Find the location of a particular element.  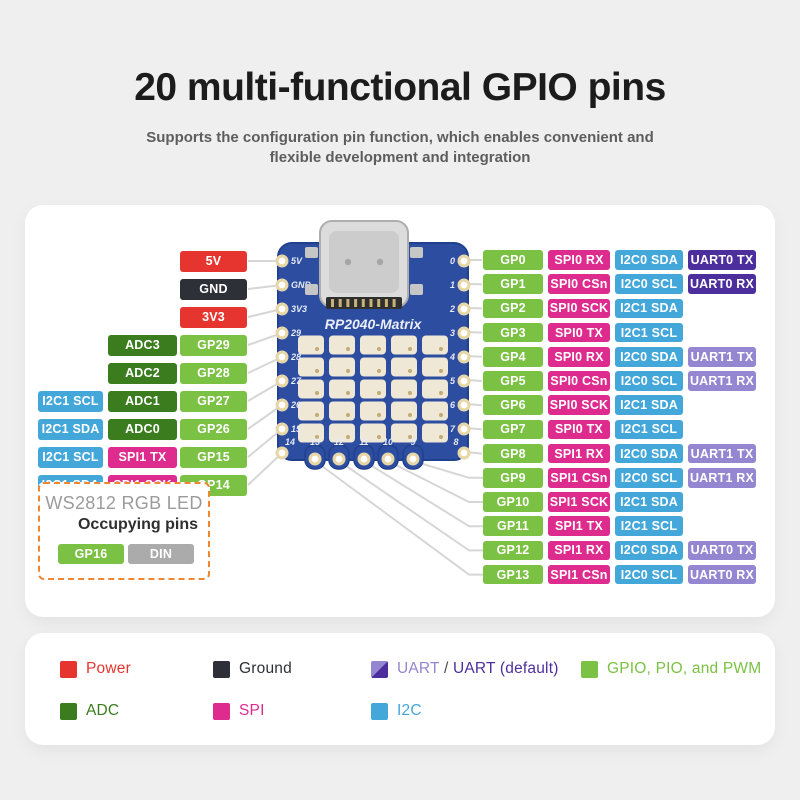

silkscreen-pin-label: 1 is located at coordinates (452, 285).